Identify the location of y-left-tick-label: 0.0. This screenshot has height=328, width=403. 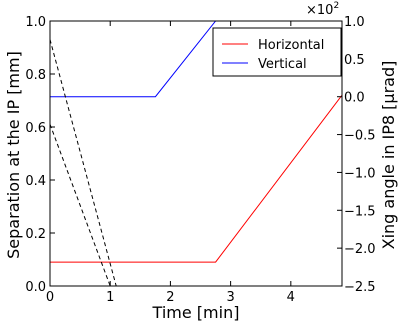
(35, 287).